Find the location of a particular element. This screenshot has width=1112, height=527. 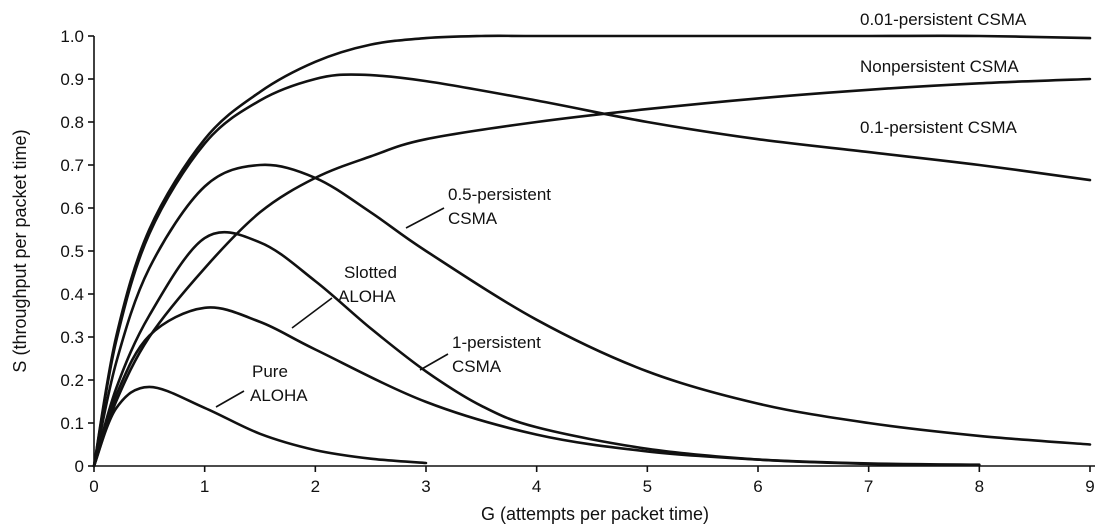

x-tick-label: 8 is located at coordinates (979, 486).